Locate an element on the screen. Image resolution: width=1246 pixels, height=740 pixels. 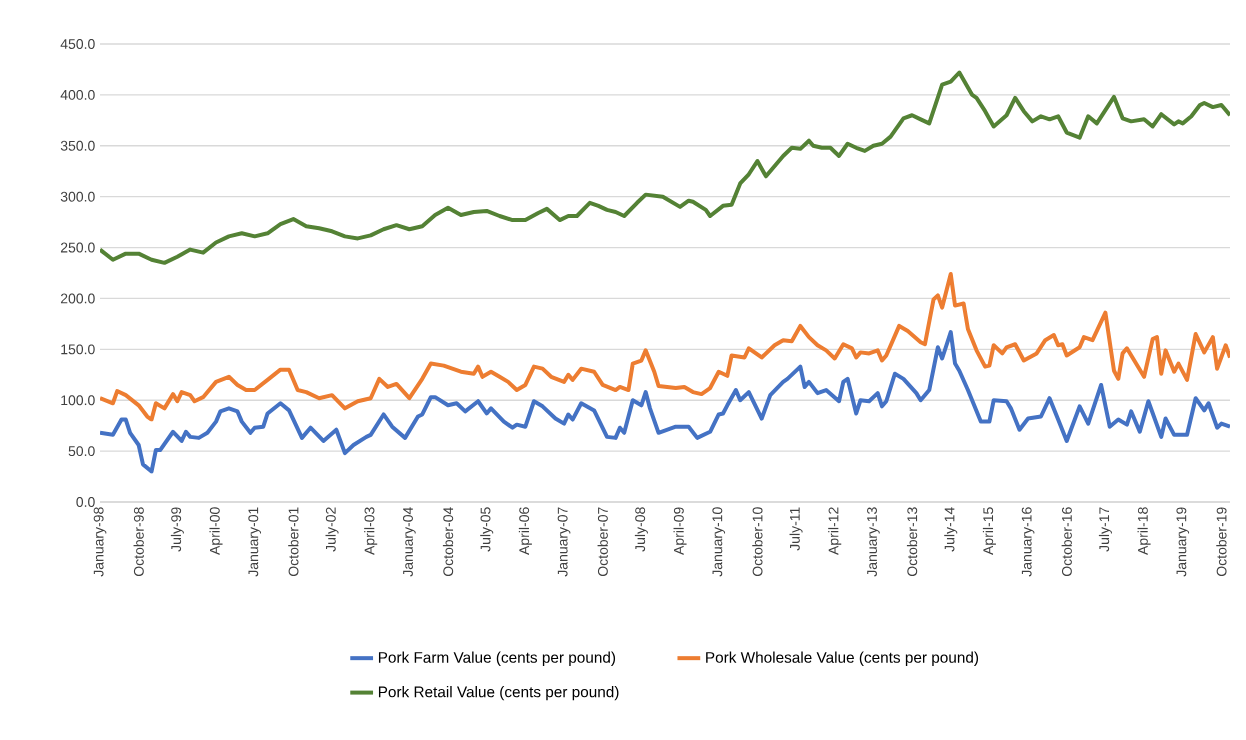
legend-label: Pork Retail Value (cents per pound) is located at coordinates (498, 693).